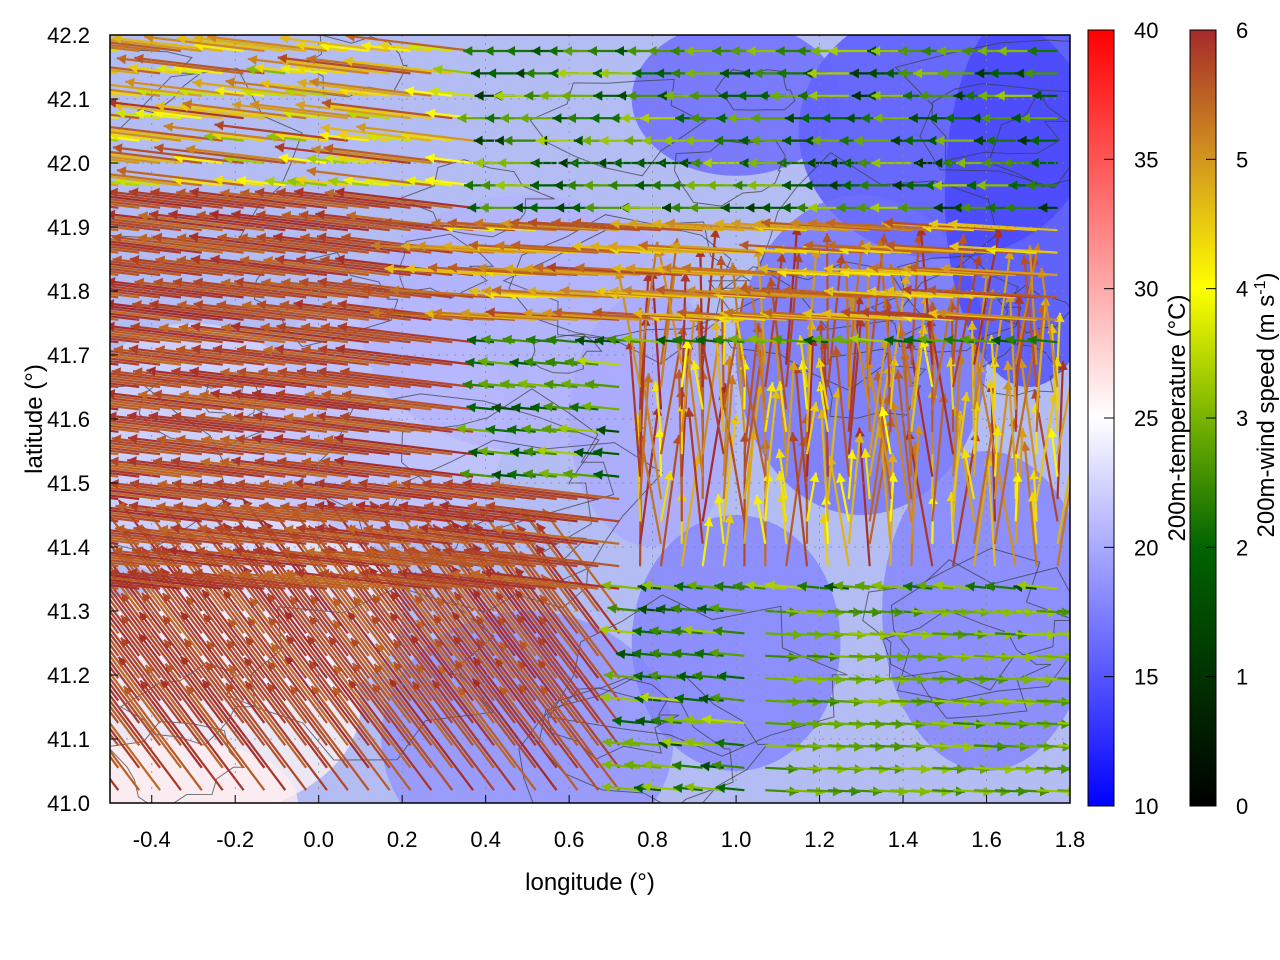  I want to click on x-tick-label: 0.4, so click(485, 839).